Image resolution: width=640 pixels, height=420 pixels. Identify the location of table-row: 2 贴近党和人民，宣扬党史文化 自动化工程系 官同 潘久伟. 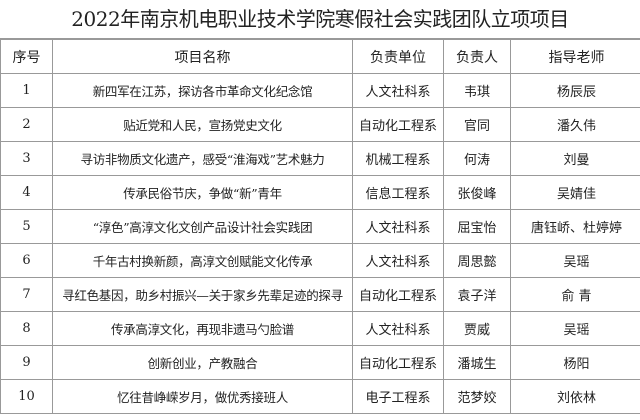
(320, 124).